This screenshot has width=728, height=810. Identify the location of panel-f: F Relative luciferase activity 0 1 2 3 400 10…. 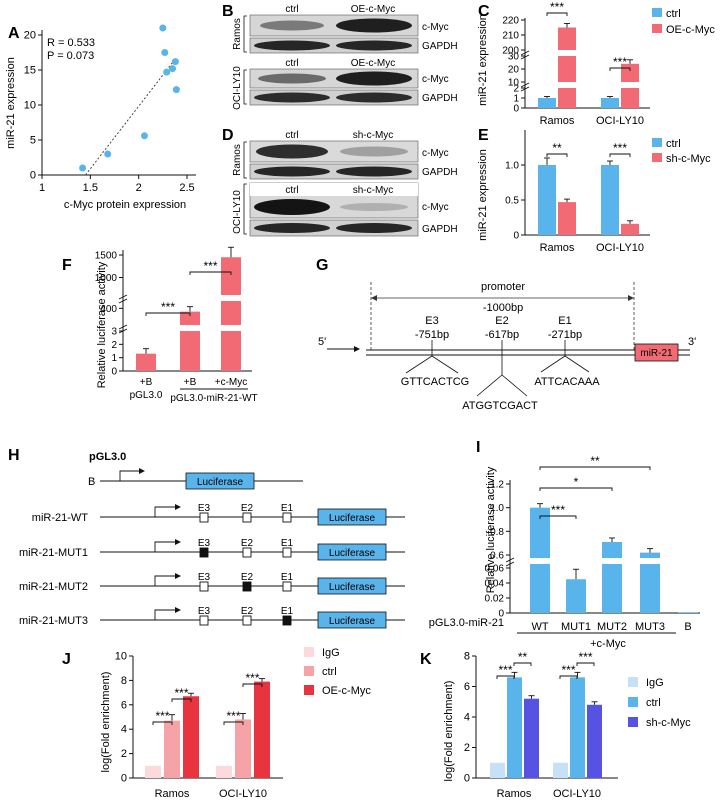
(160, 325).